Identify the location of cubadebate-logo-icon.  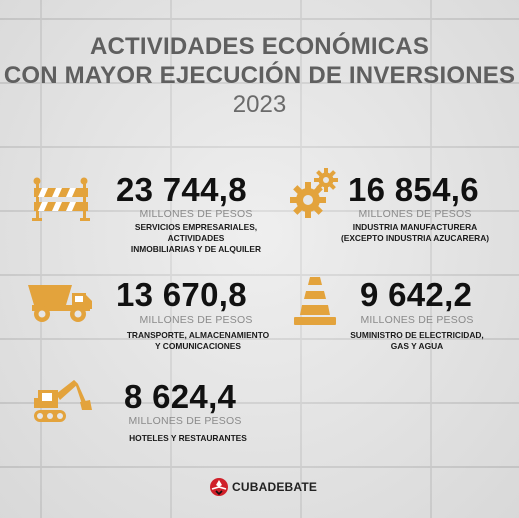
(219, 487).